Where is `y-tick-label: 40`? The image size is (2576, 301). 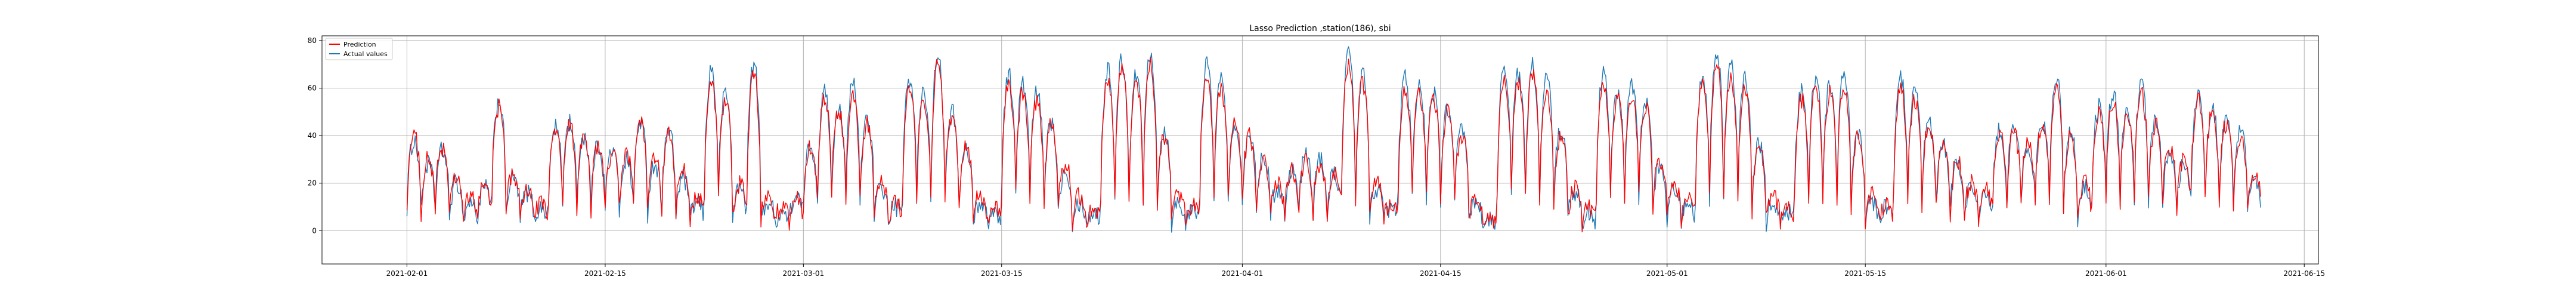 y-tick-label: 40 is located at coordinates (312, 135).